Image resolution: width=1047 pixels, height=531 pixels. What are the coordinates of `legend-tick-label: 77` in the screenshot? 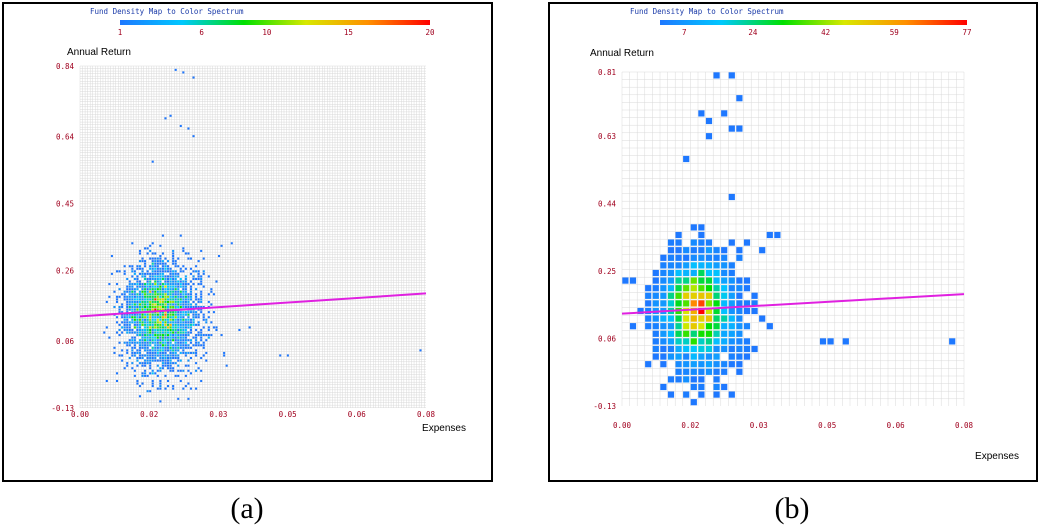 It's located at (966, 32).